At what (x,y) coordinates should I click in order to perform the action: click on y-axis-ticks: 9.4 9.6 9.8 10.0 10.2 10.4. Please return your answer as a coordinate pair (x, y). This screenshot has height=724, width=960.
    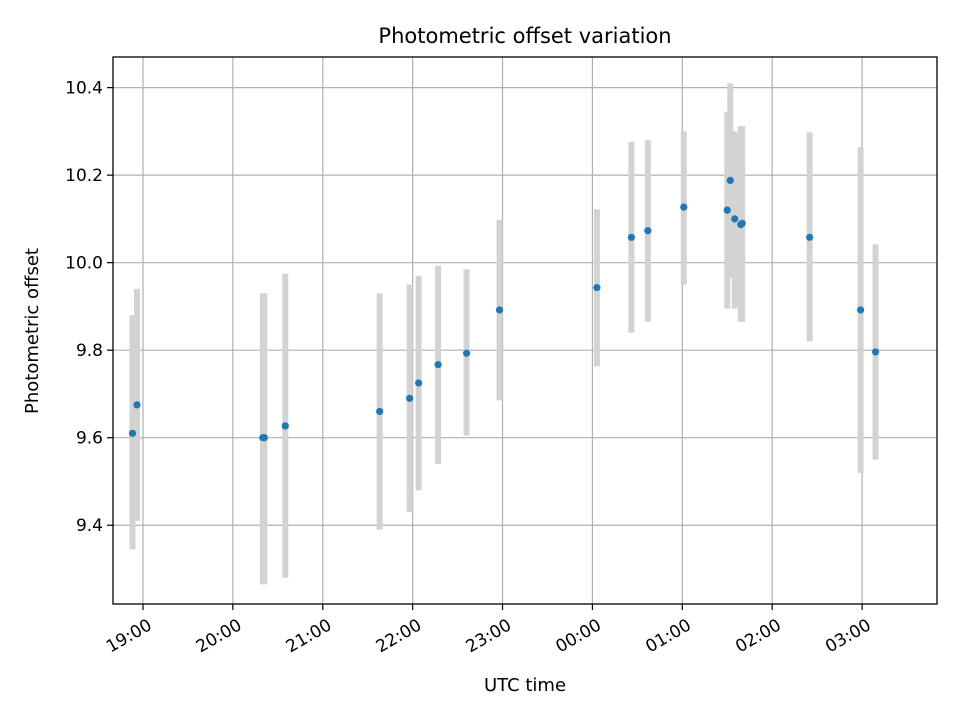
    Looking at the image, I should click on (89, 307).